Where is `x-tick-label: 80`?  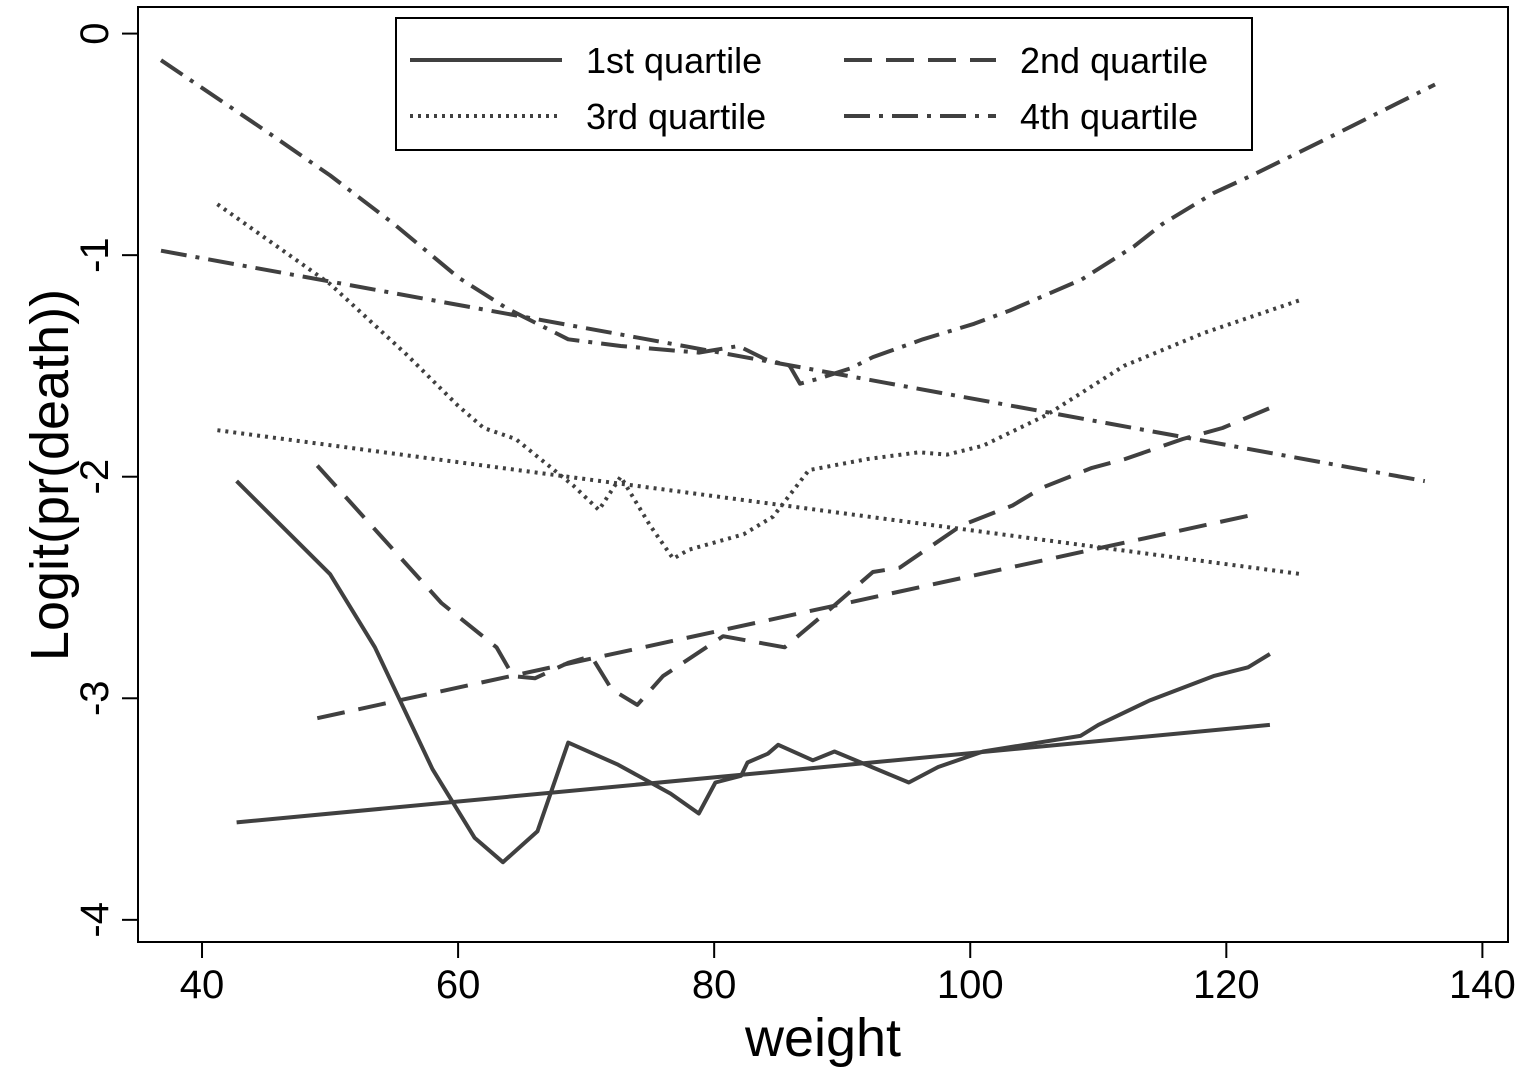 x-tick-label: 80 is located at coordinates (714, 985).